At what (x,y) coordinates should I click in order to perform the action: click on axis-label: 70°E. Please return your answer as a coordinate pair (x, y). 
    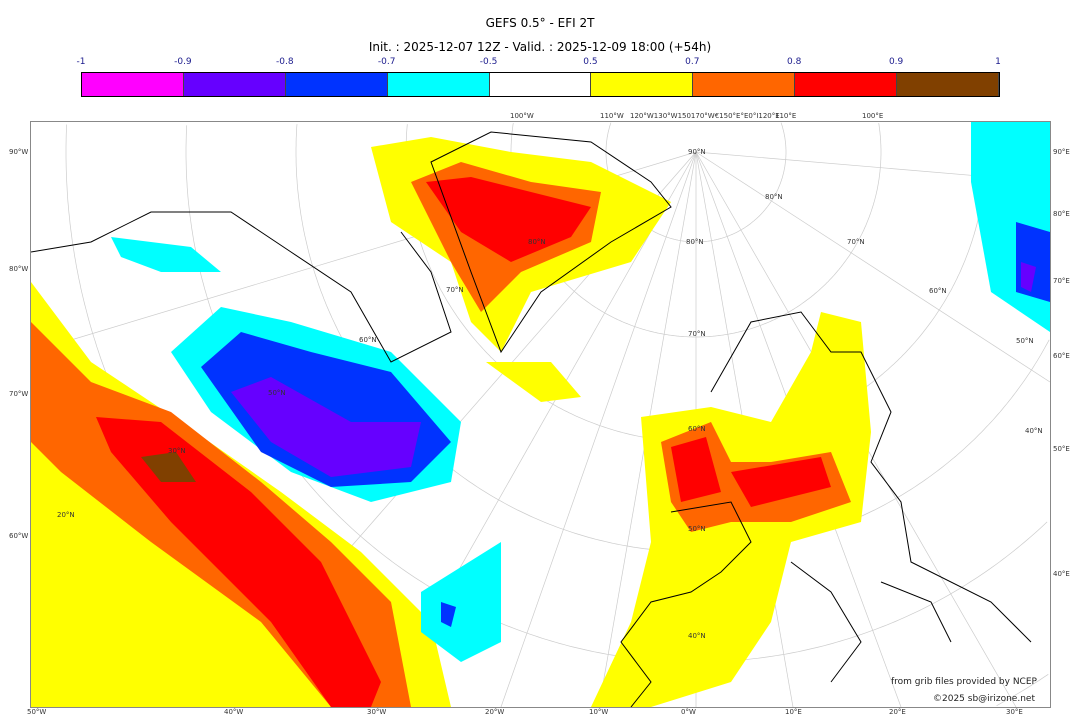
    Looking at the image, I should click on (1061, 281).